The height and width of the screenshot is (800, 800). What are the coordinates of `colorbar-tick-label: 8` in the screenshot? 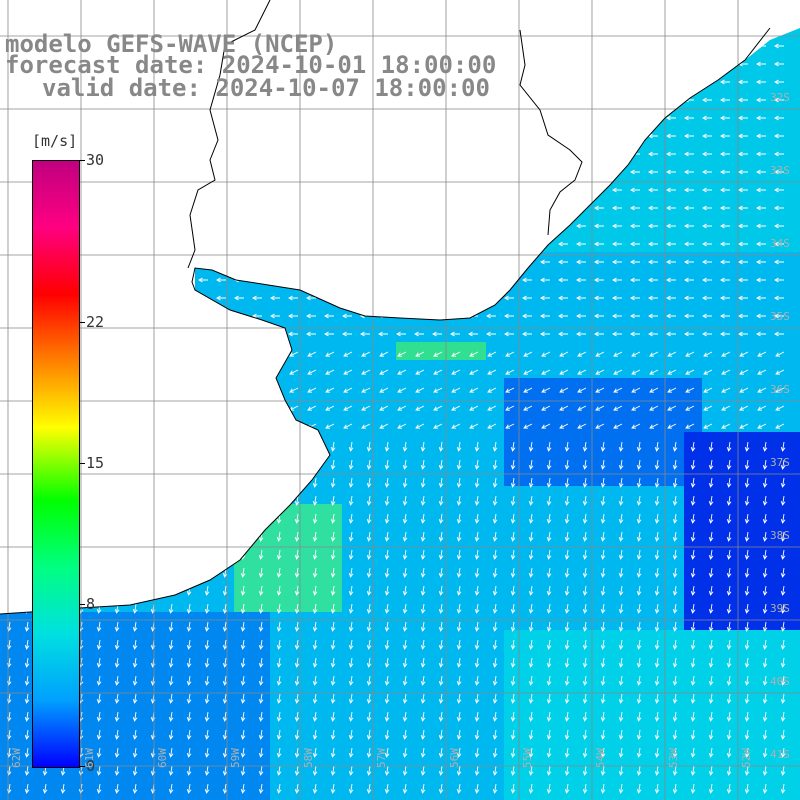 It's located at (91, 604).